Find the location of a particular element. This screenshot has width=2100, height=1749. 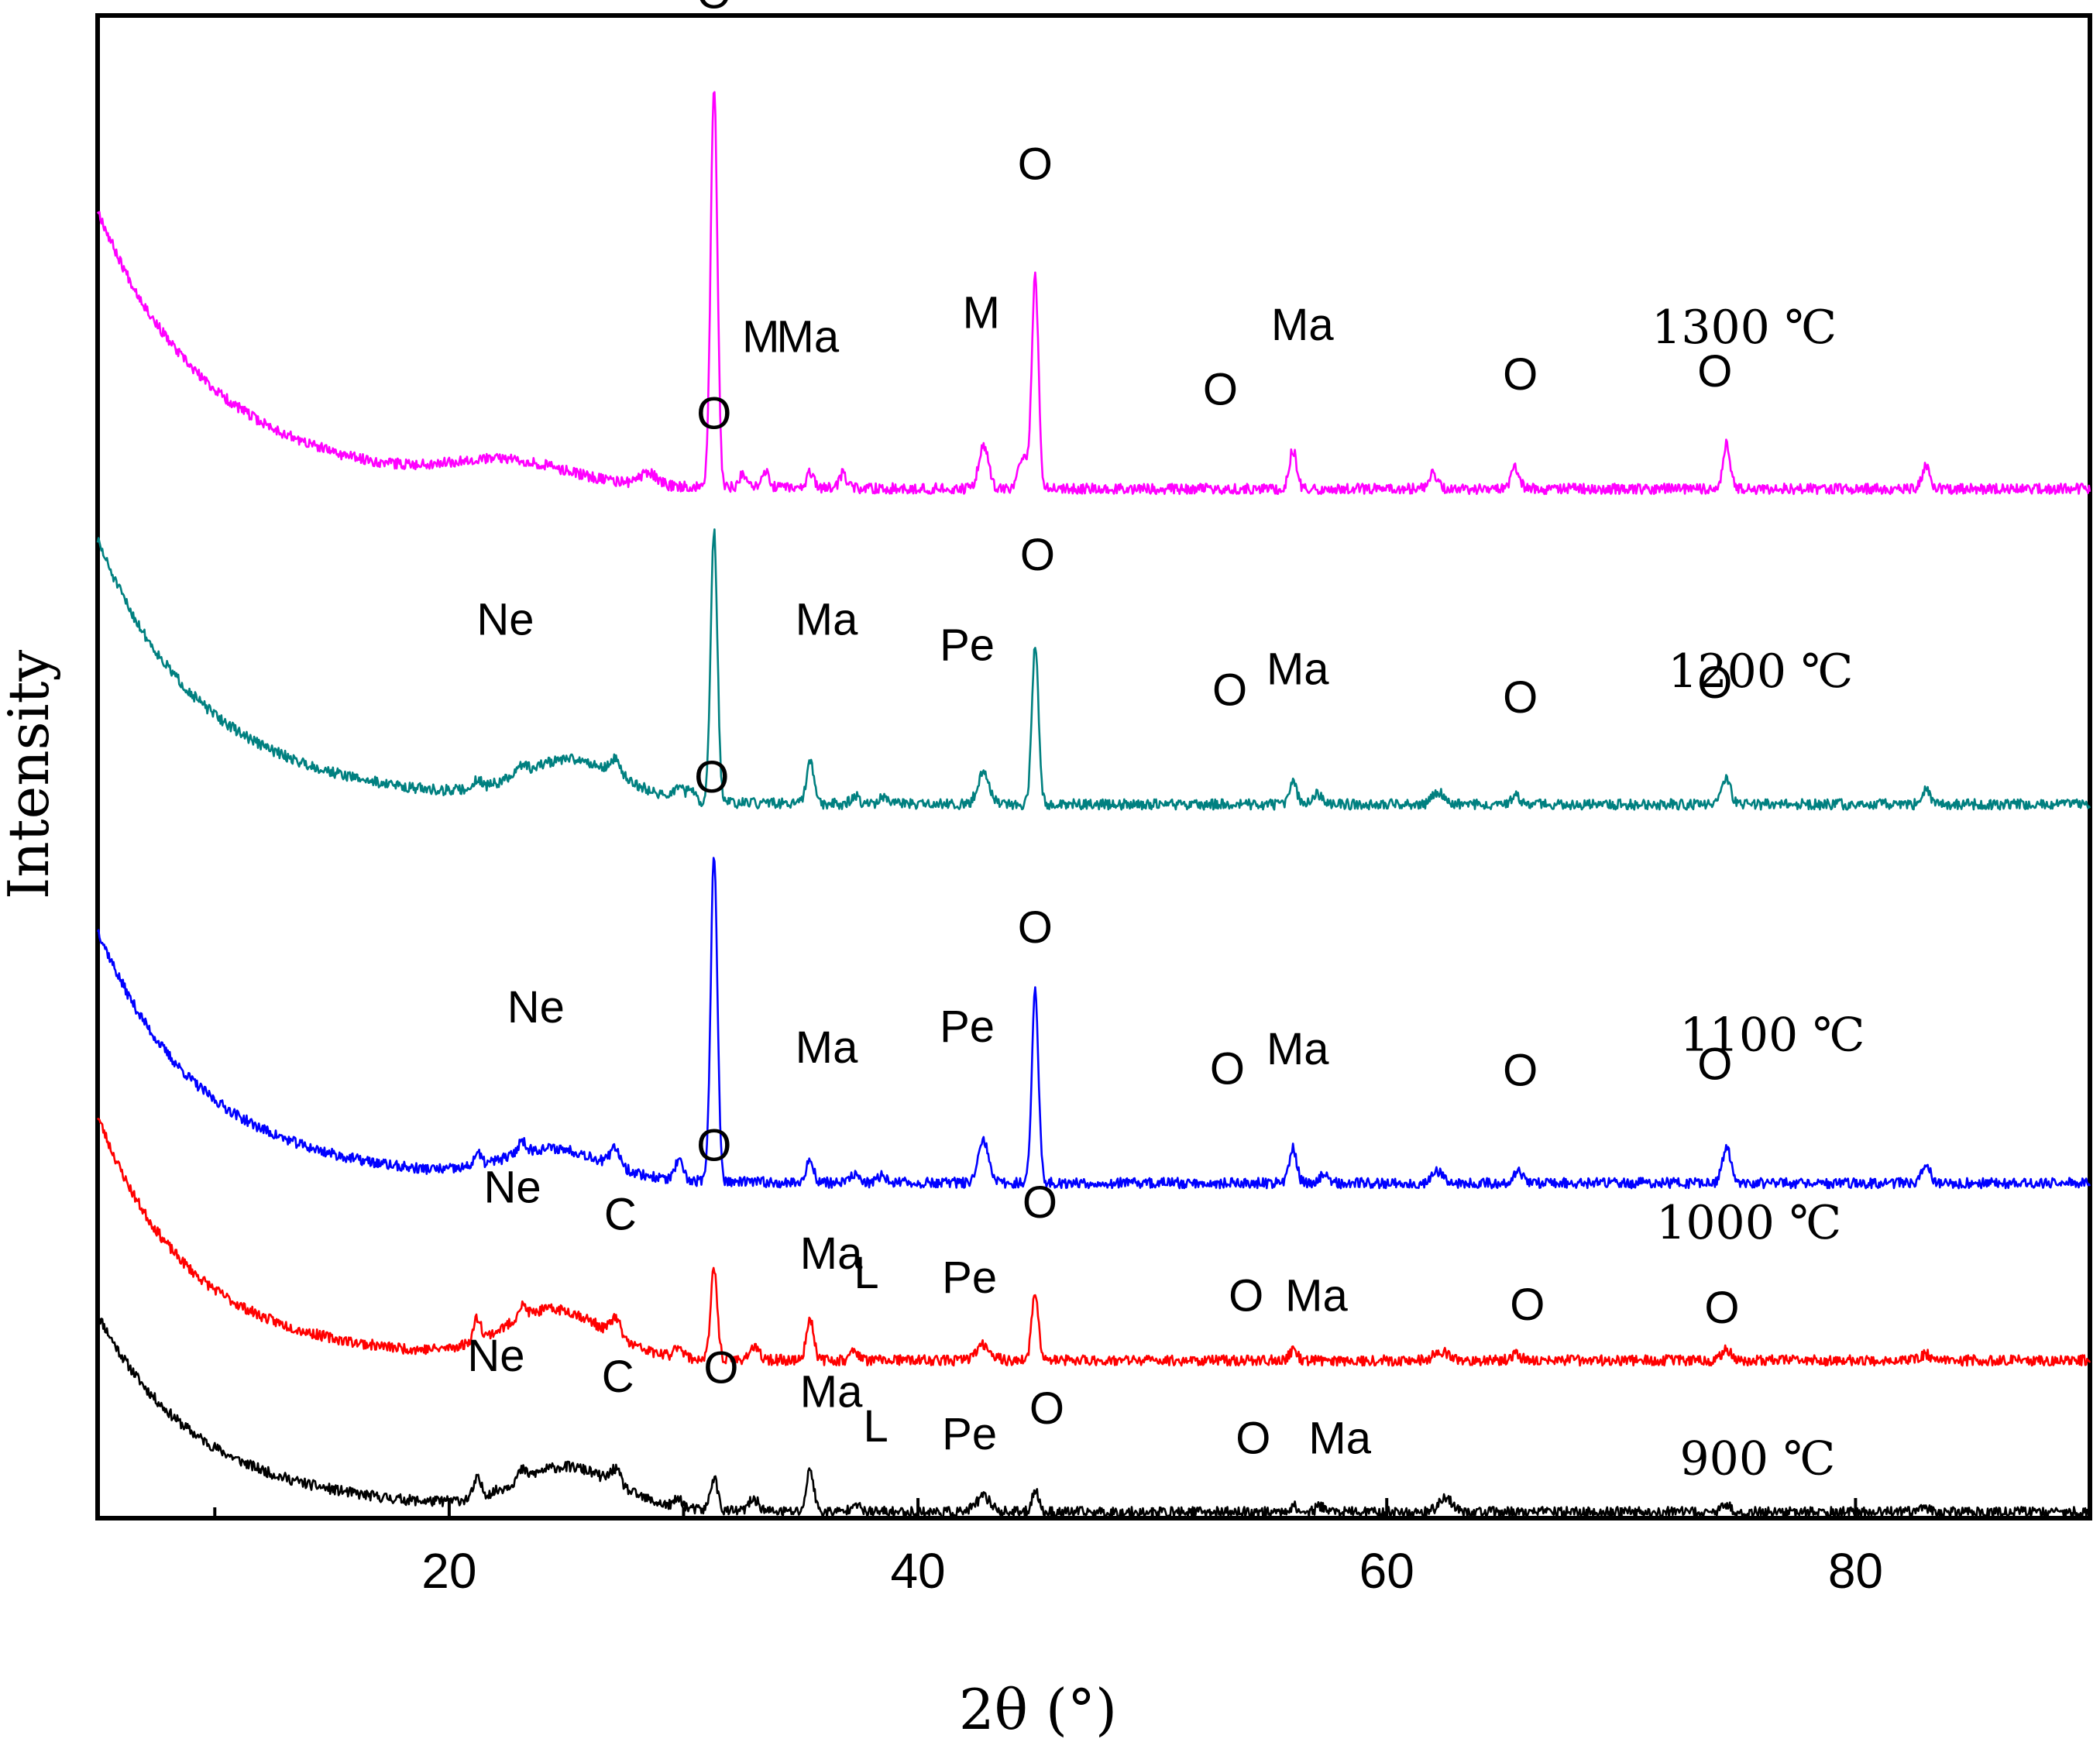

x-axis-title: 2θ (°) is located at coordinates (1038, 1710).